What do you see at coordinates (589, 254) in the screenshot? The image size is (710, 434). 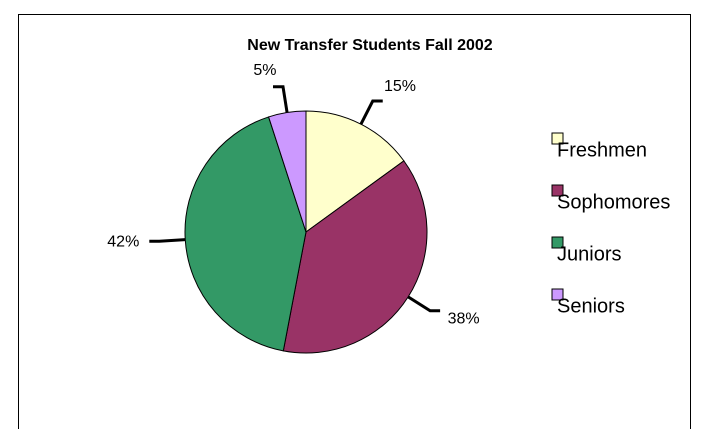 I see `legend-label: Juniors` at bounding box center [589, 254].